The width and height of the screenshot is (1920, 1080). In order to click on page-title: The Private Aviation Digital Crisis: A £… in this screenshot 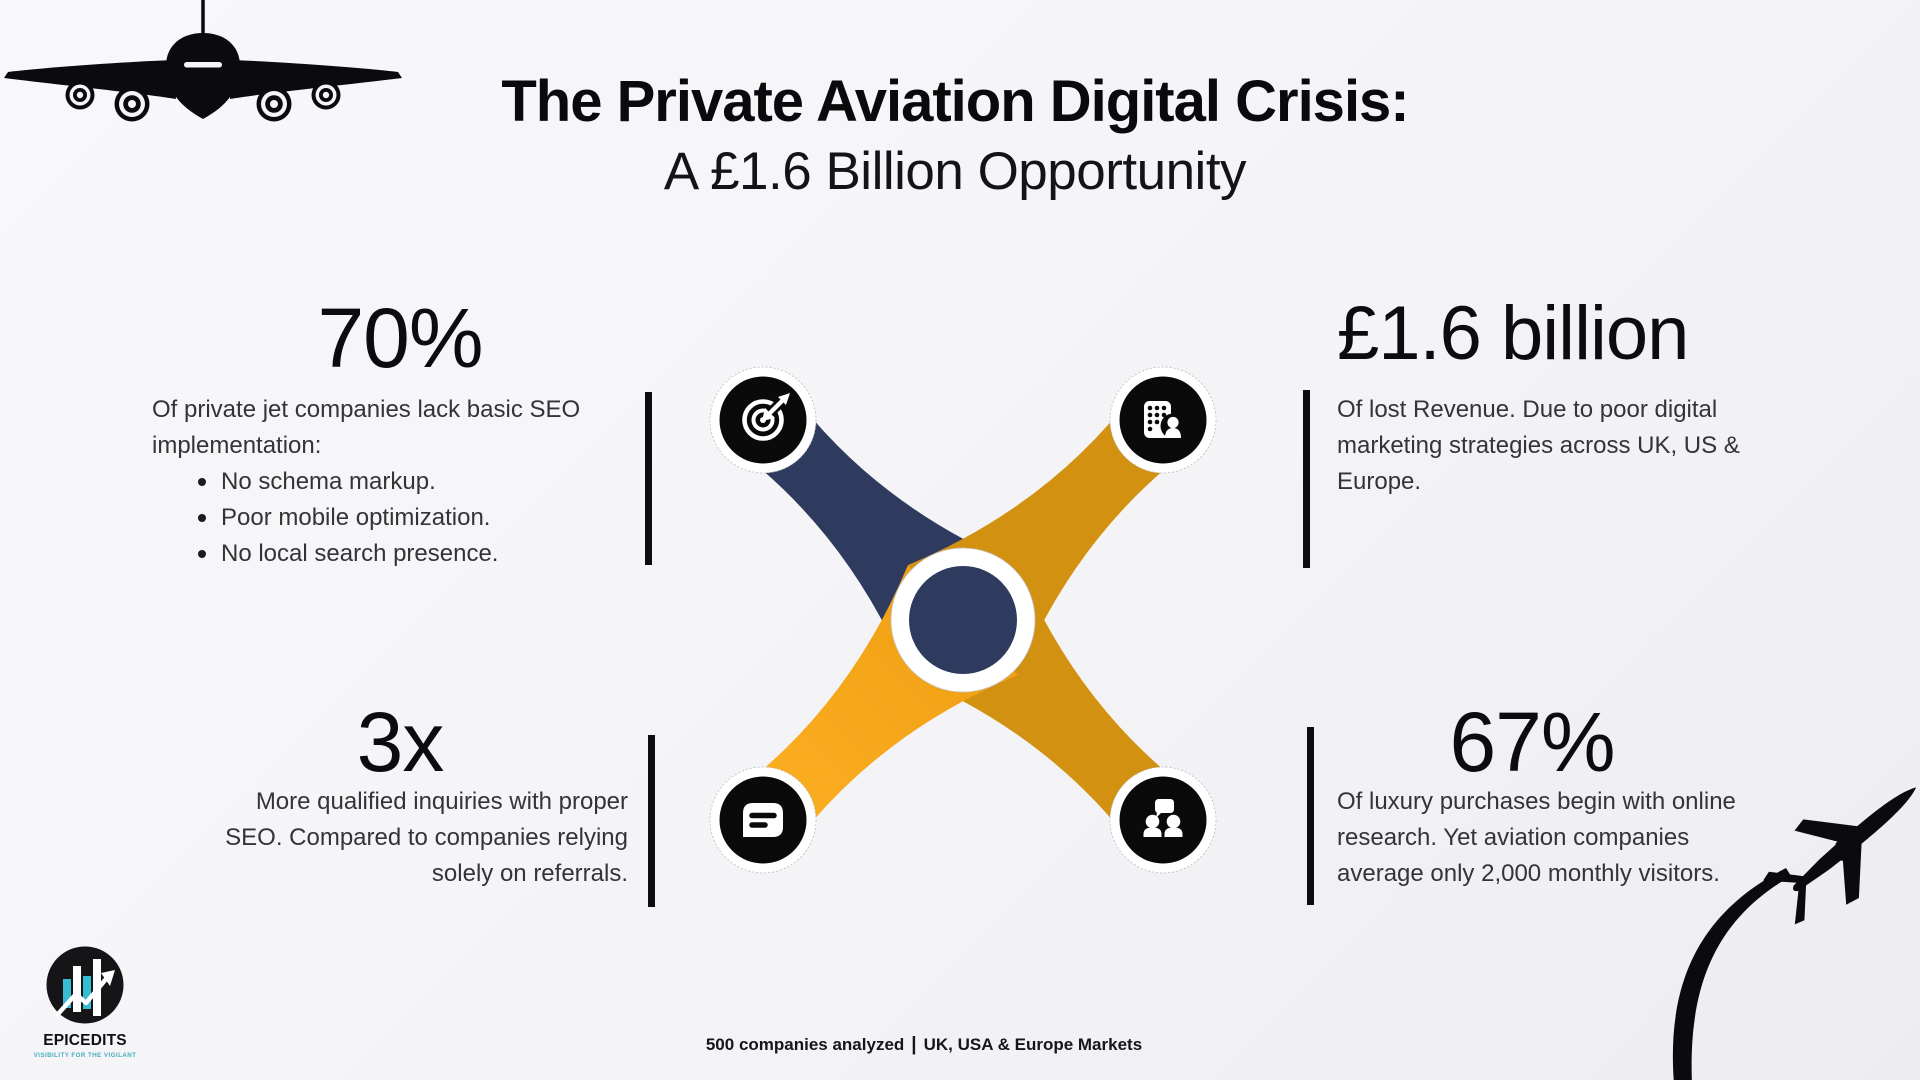, I will do `click(955, 136)`.